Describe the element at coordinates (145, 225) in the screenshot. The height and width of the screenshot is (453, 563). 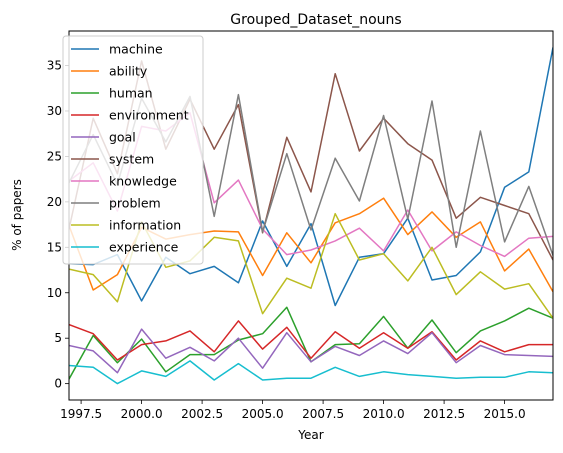
I see `legend-label-information: information` at that location.